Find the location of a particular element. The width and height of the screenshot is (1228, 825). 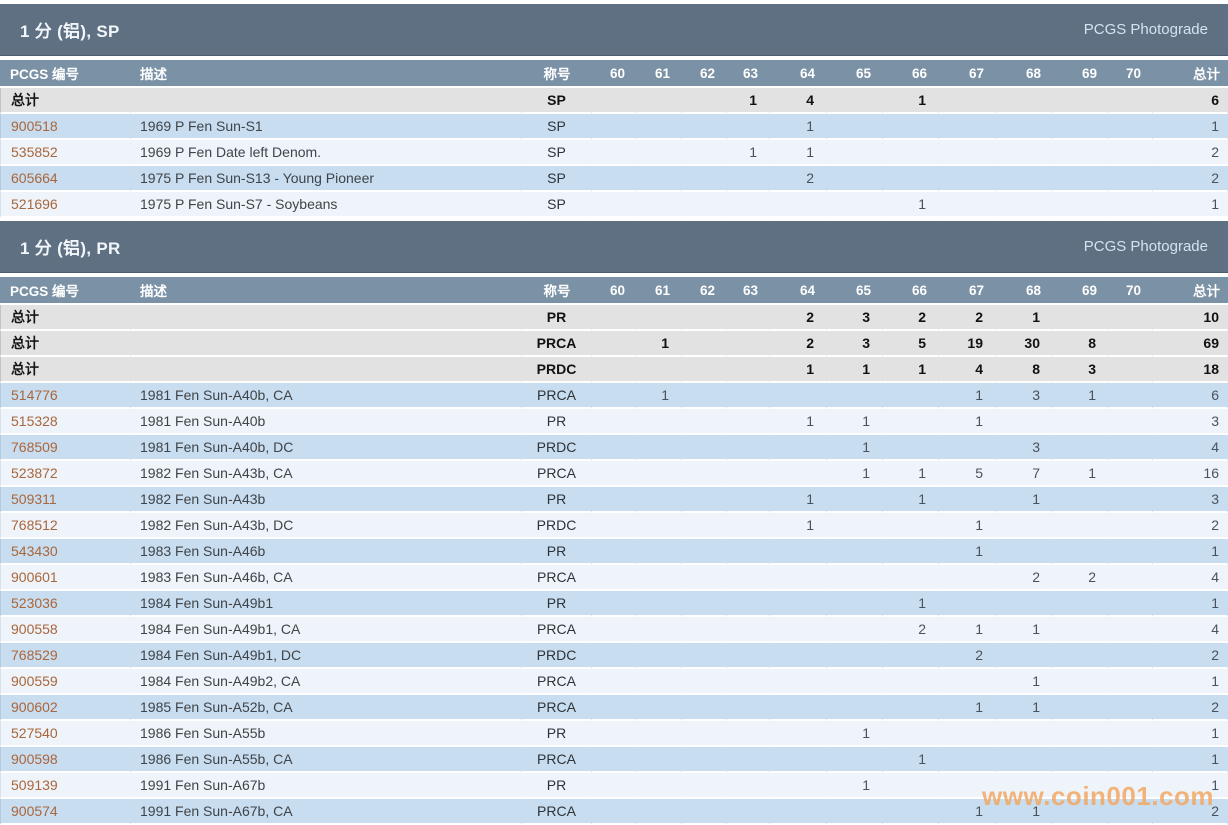

description-cell: 1991 Fen Sun-A67b is located at coordinates (326, 786).